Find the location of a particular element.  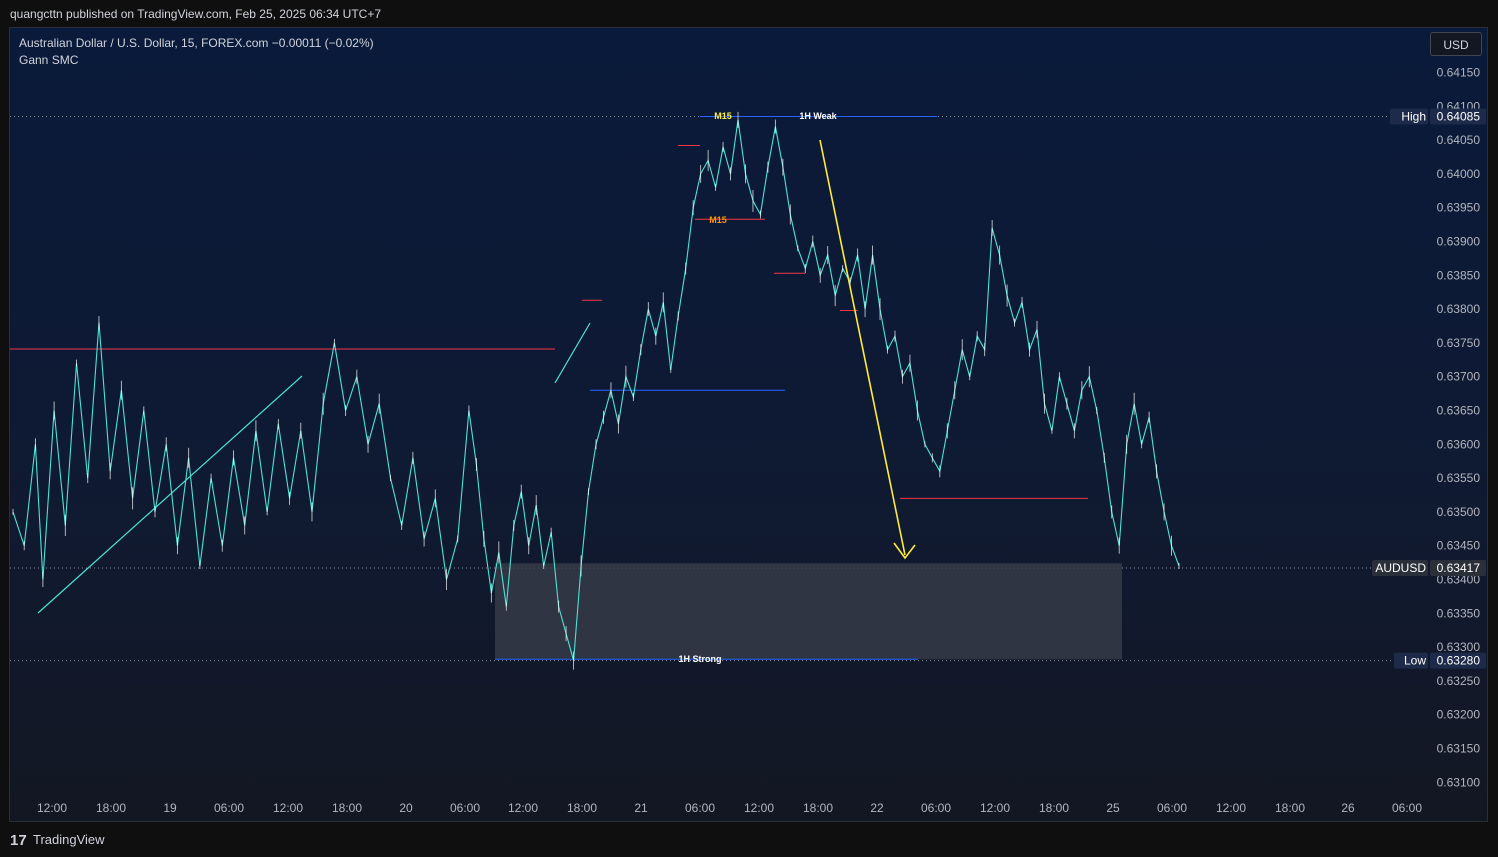

price-tag-value: 0.63417 is located at coordinates (1459, 568).